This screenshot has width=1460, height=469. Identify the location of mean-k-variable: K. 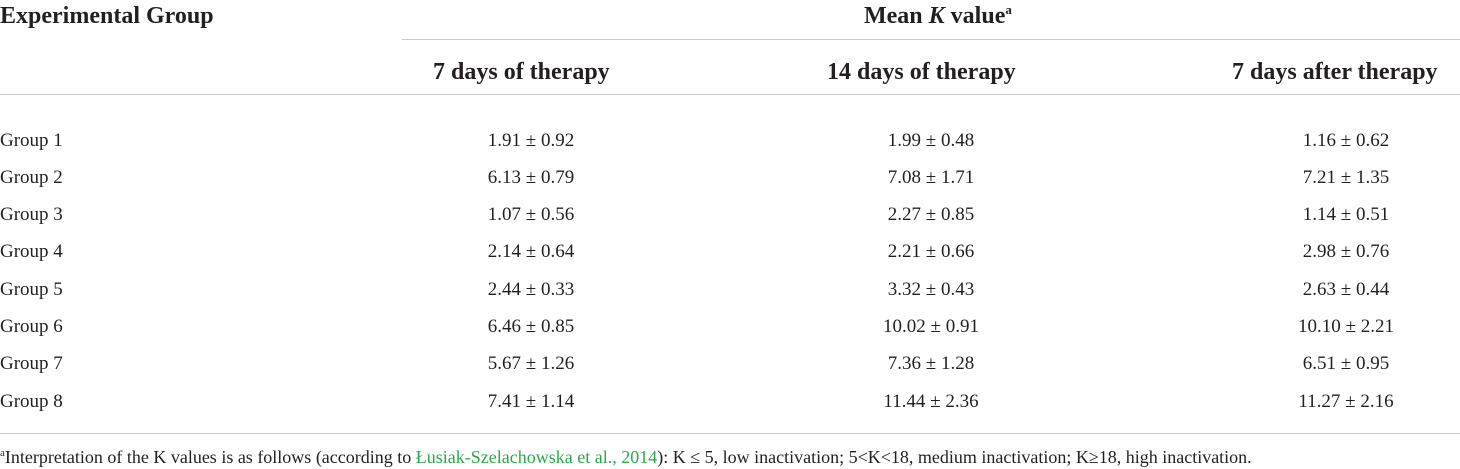
(936, 16).